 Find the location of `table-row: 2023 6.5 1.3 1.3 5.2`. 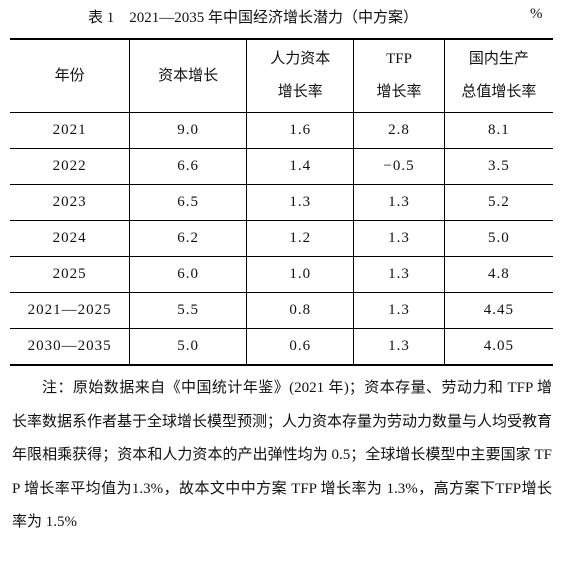

table-row: 2023 6.5 1.3 1.3 5.2 is located at coordinates (281, 202).